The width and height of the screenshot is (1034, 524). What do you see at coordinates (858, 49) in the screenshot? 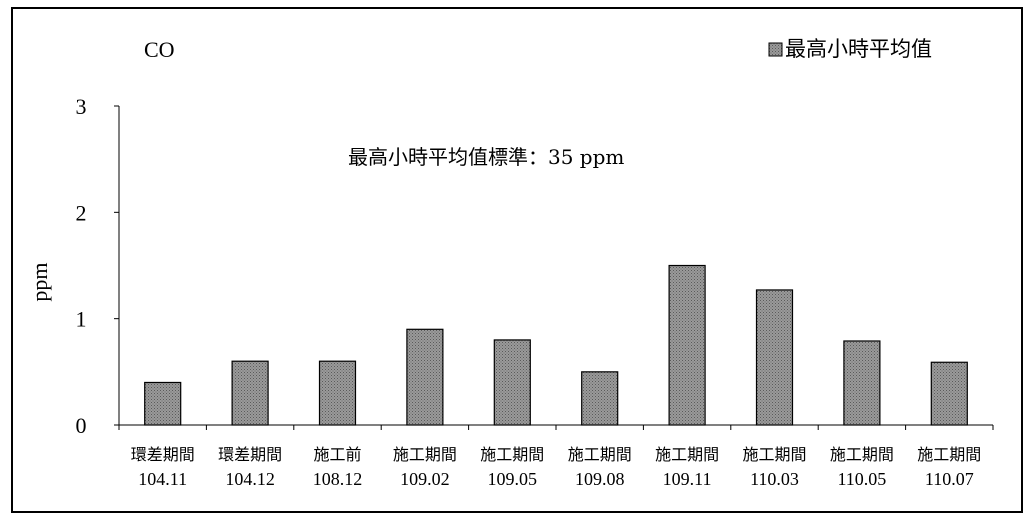
I see `legend-label: 最高小時平均值` at bounding box center [858, 49].